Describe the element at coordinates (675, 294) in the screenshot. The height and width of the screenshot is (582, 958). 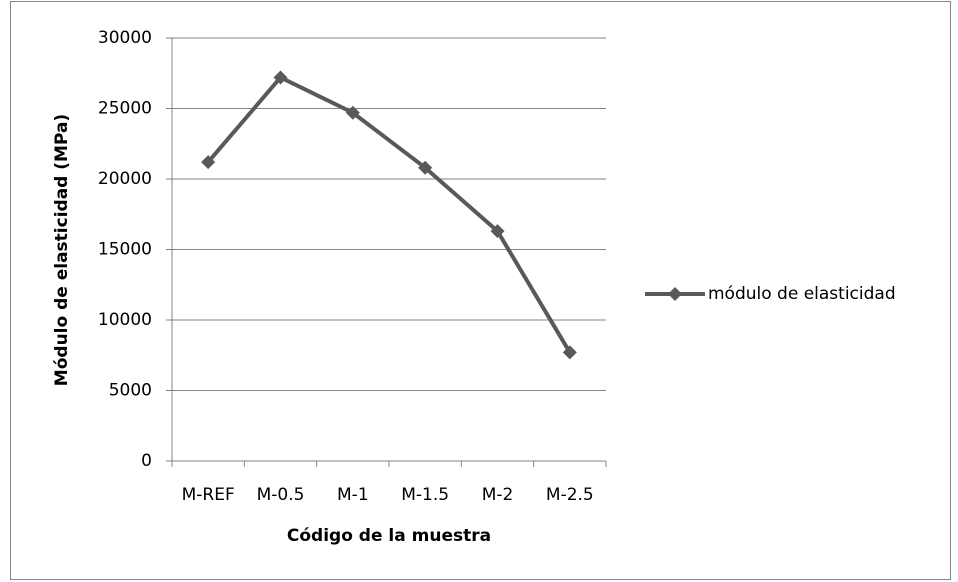
I see `legend-marker` at that location.